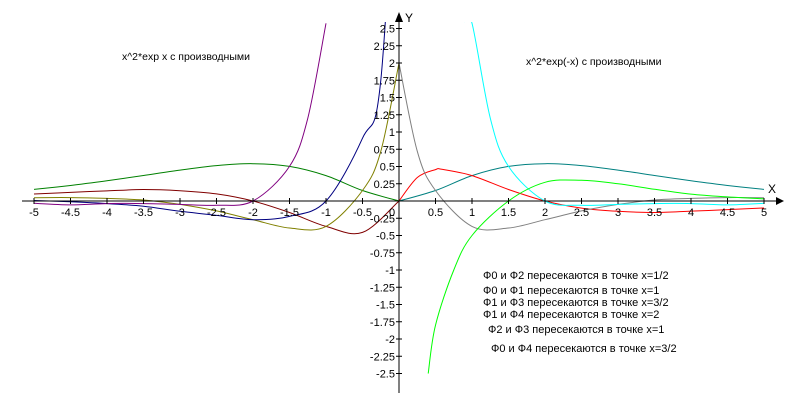  I want to click on y-tick-label: 2.25, so click(384, 47).